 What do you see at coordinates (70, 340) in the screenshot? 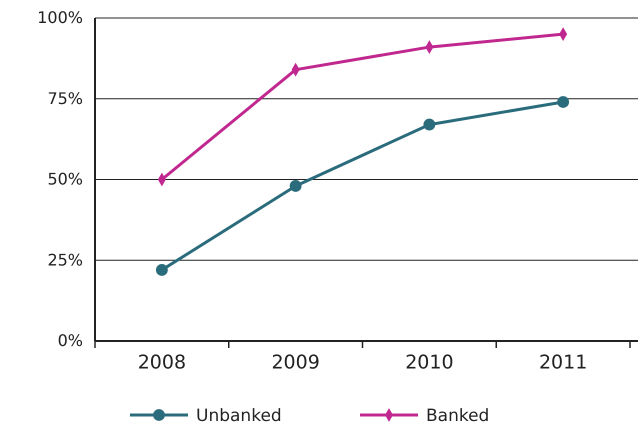
I see `y-tick-label: 0%` at bounding box center [70, 340].